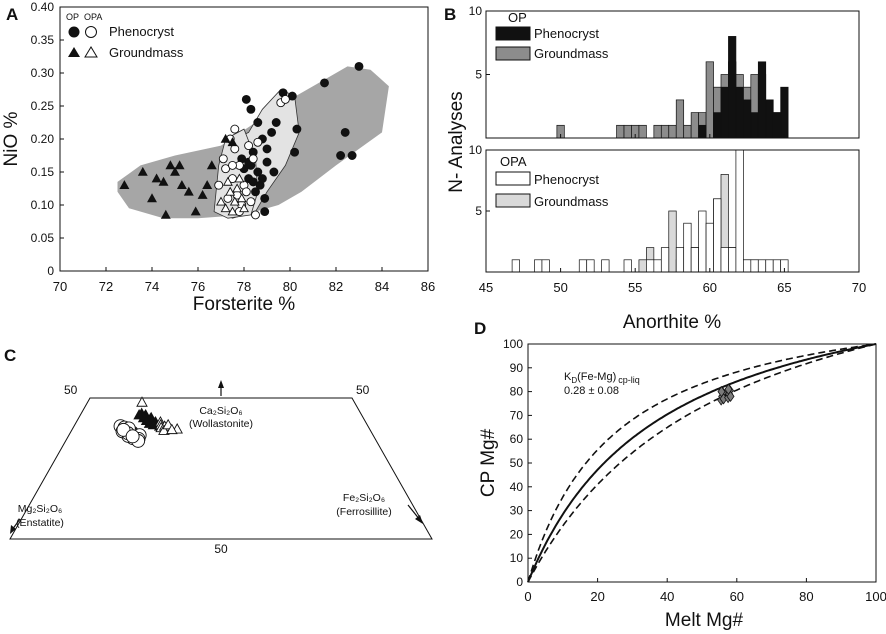  Describe the element at coordinates (478, 75) in the screenshot. I see `b-ytick-label: 5` at that location.